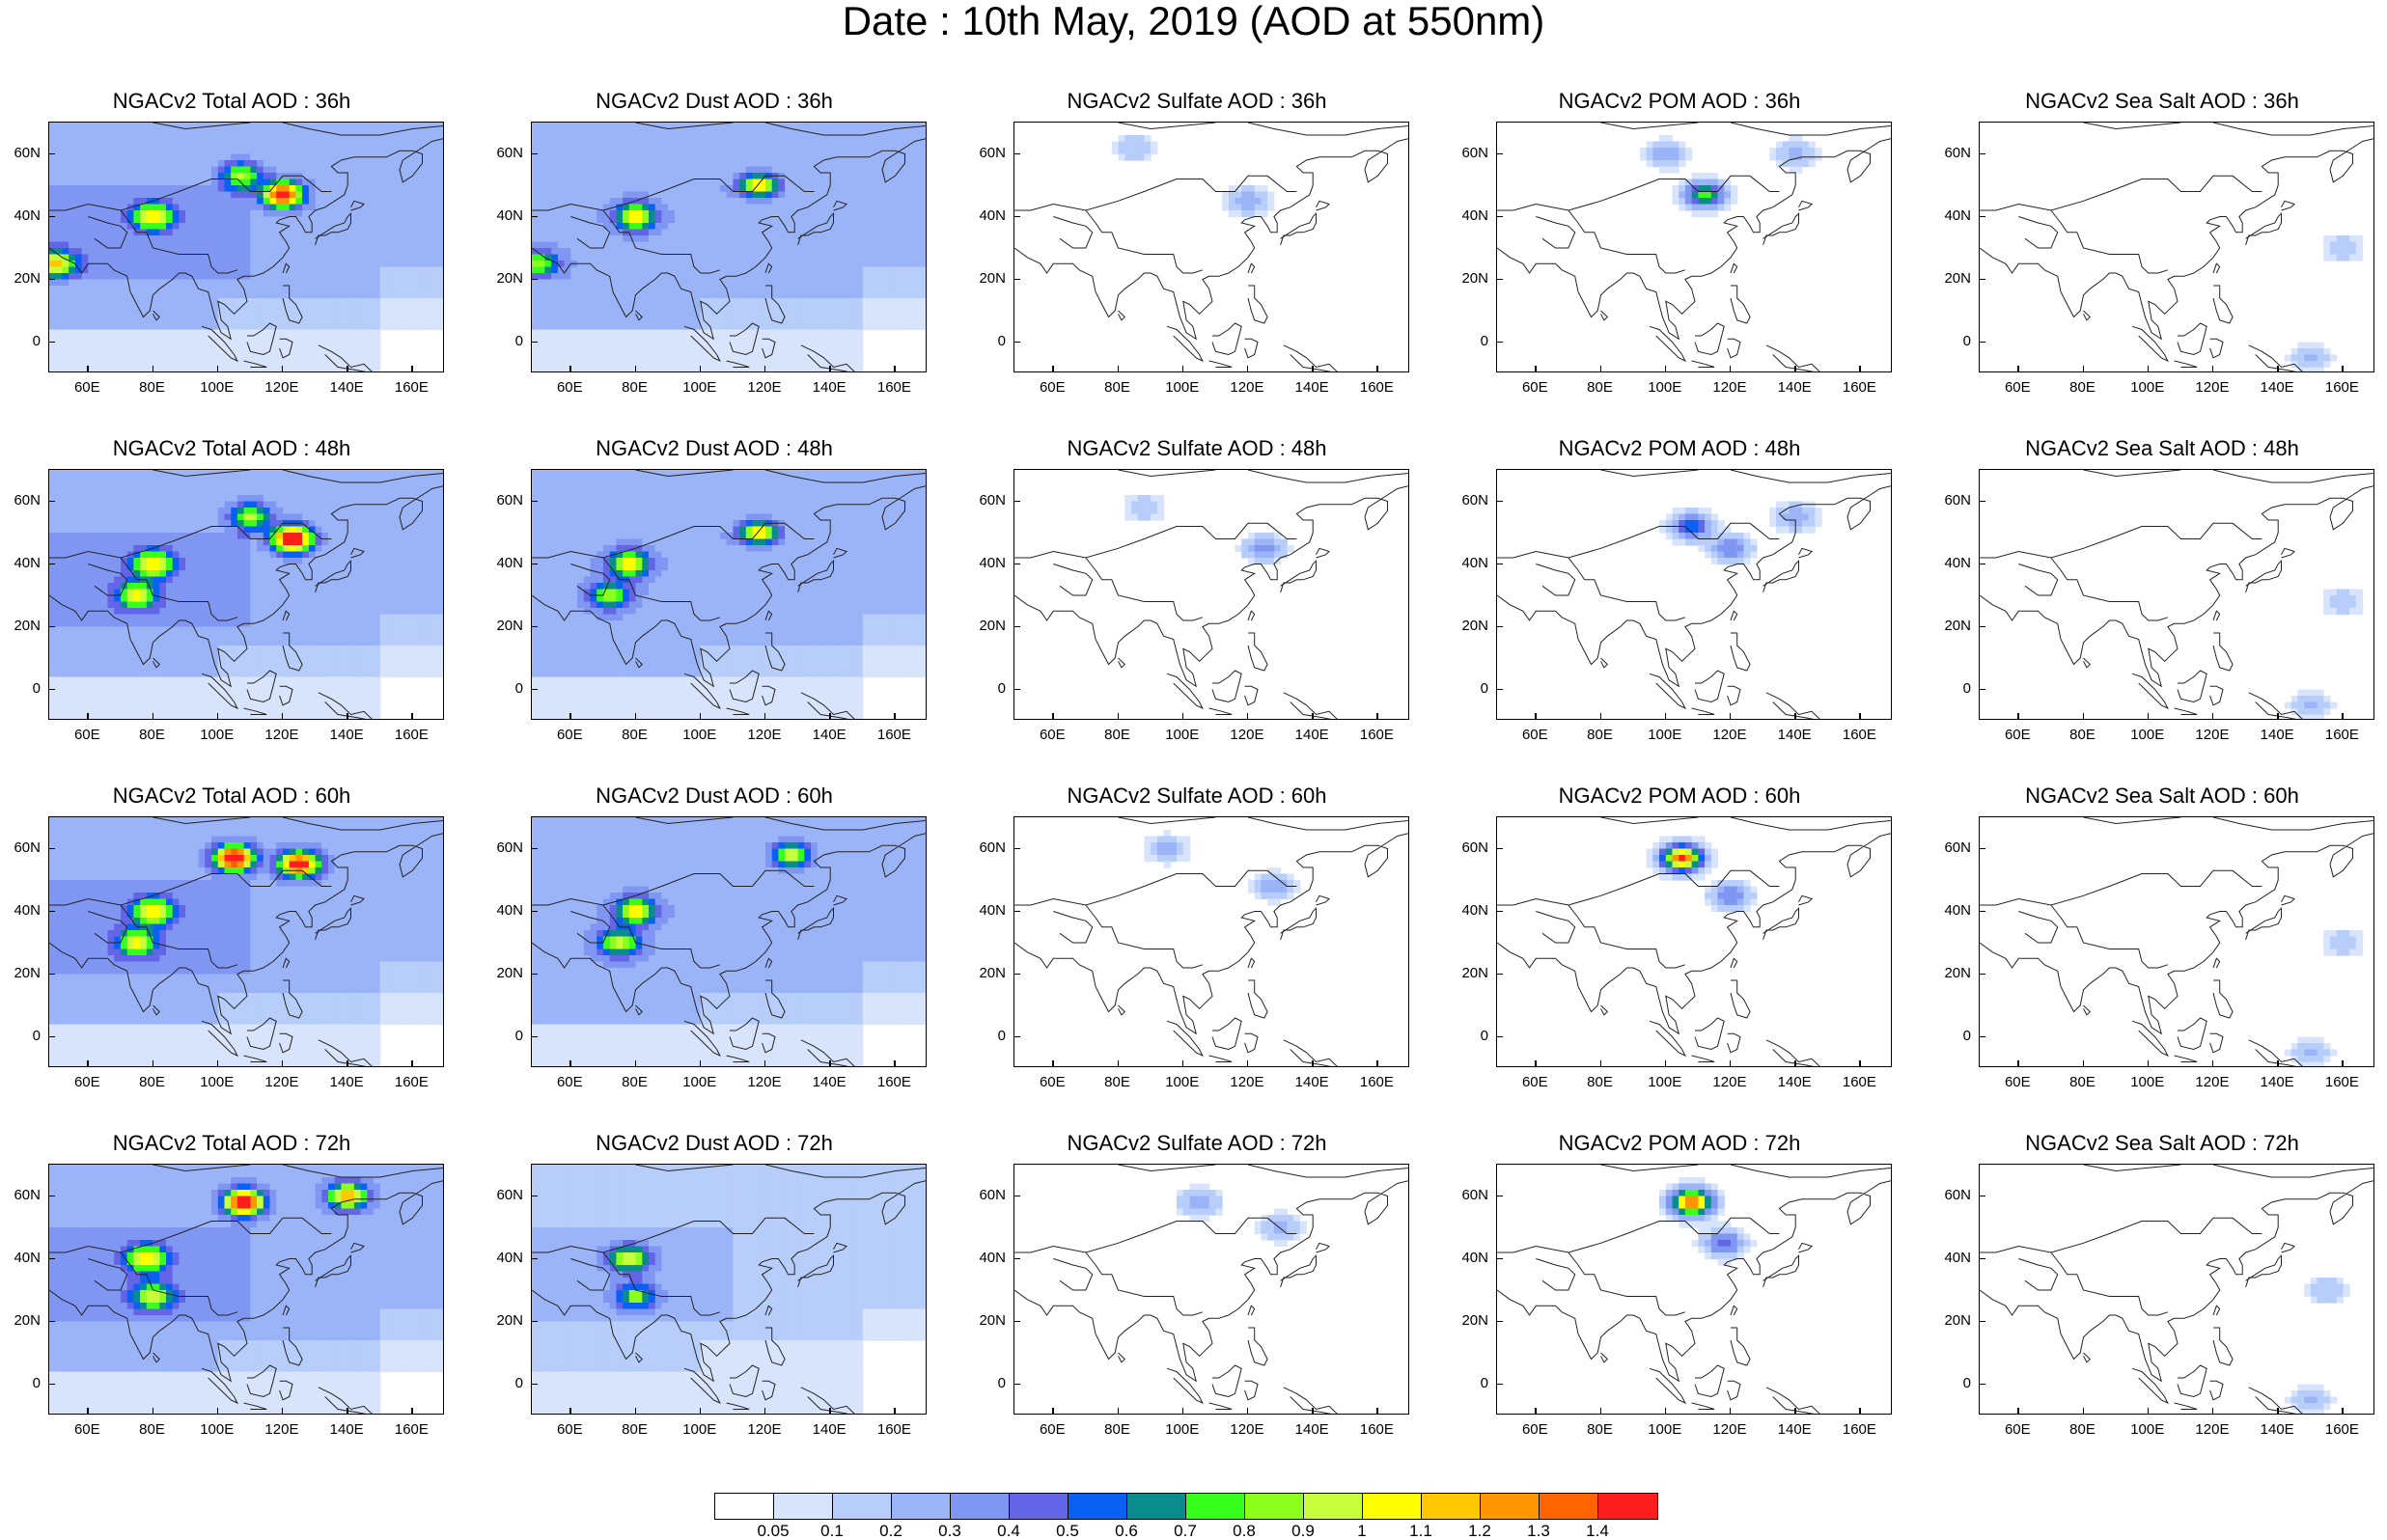  What do you see at coordinates (87, 388) in the screenshot?
I see `lon-label: 60E` at bounding box center [87, 388].